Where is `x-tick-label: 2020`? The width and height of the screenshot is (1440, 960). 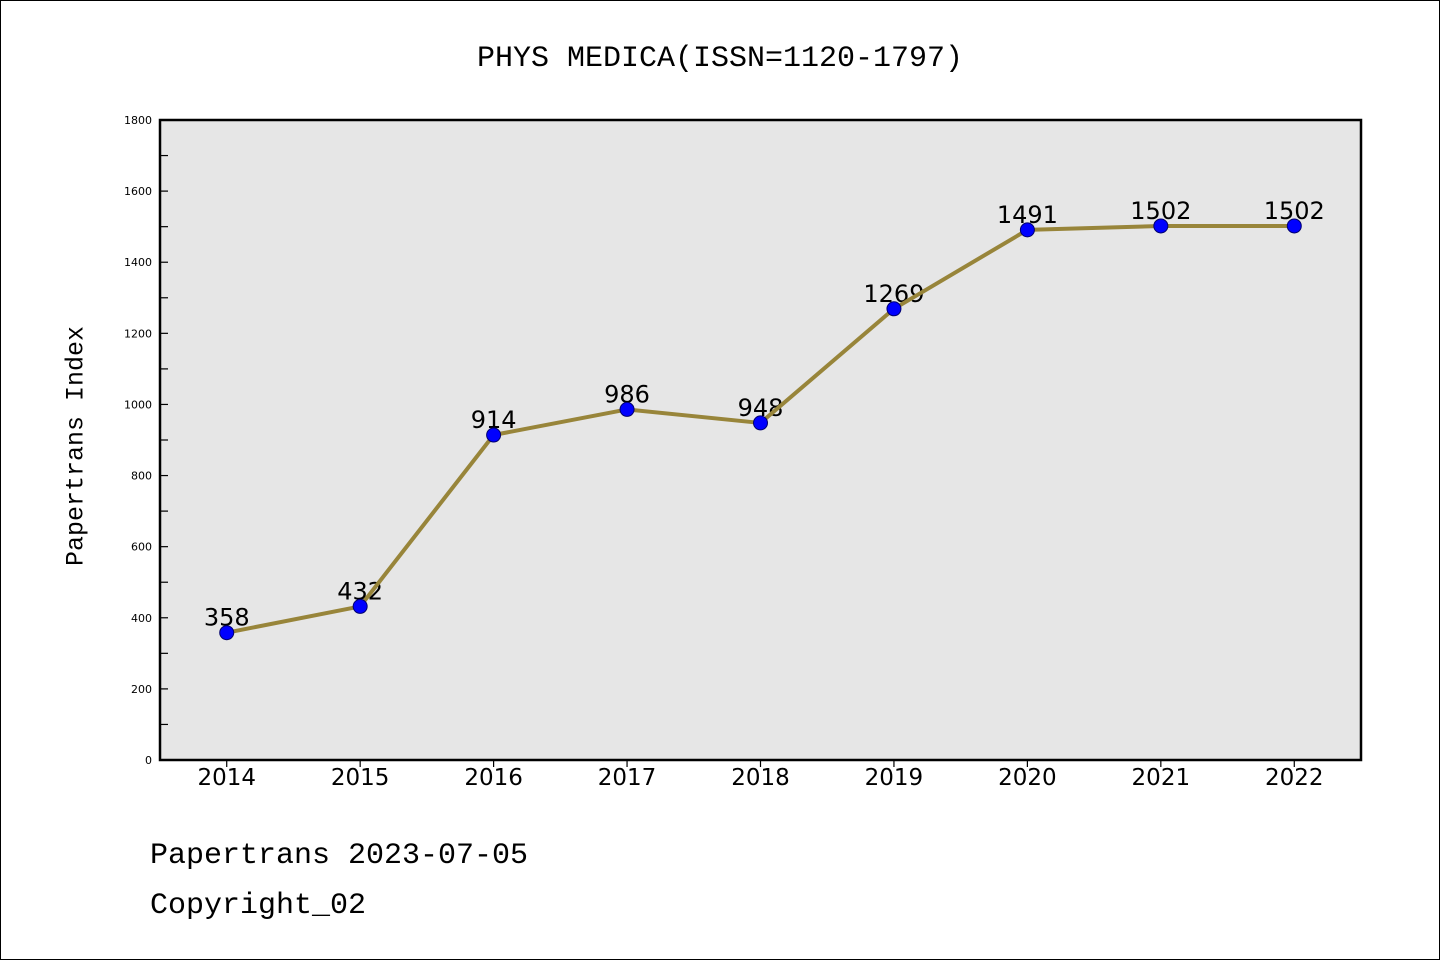 x-tick-label: 2020 is located at coordinates (1027, 778).